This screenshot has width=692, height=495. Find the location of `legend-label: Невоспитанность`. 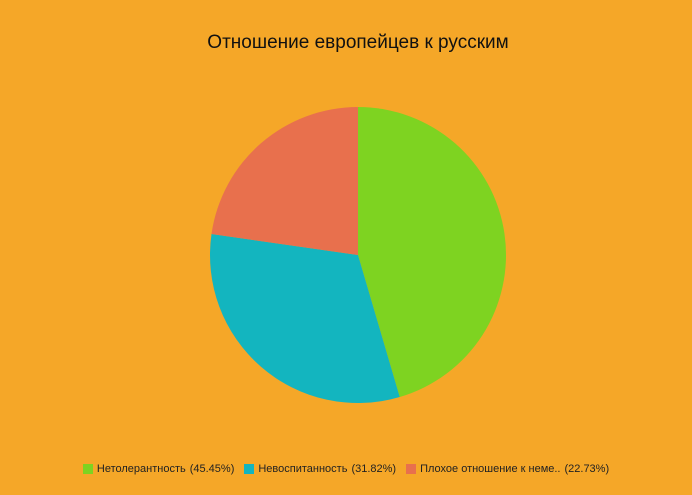

legend-label: Невоспитанность is located at coordinates (303, 469).